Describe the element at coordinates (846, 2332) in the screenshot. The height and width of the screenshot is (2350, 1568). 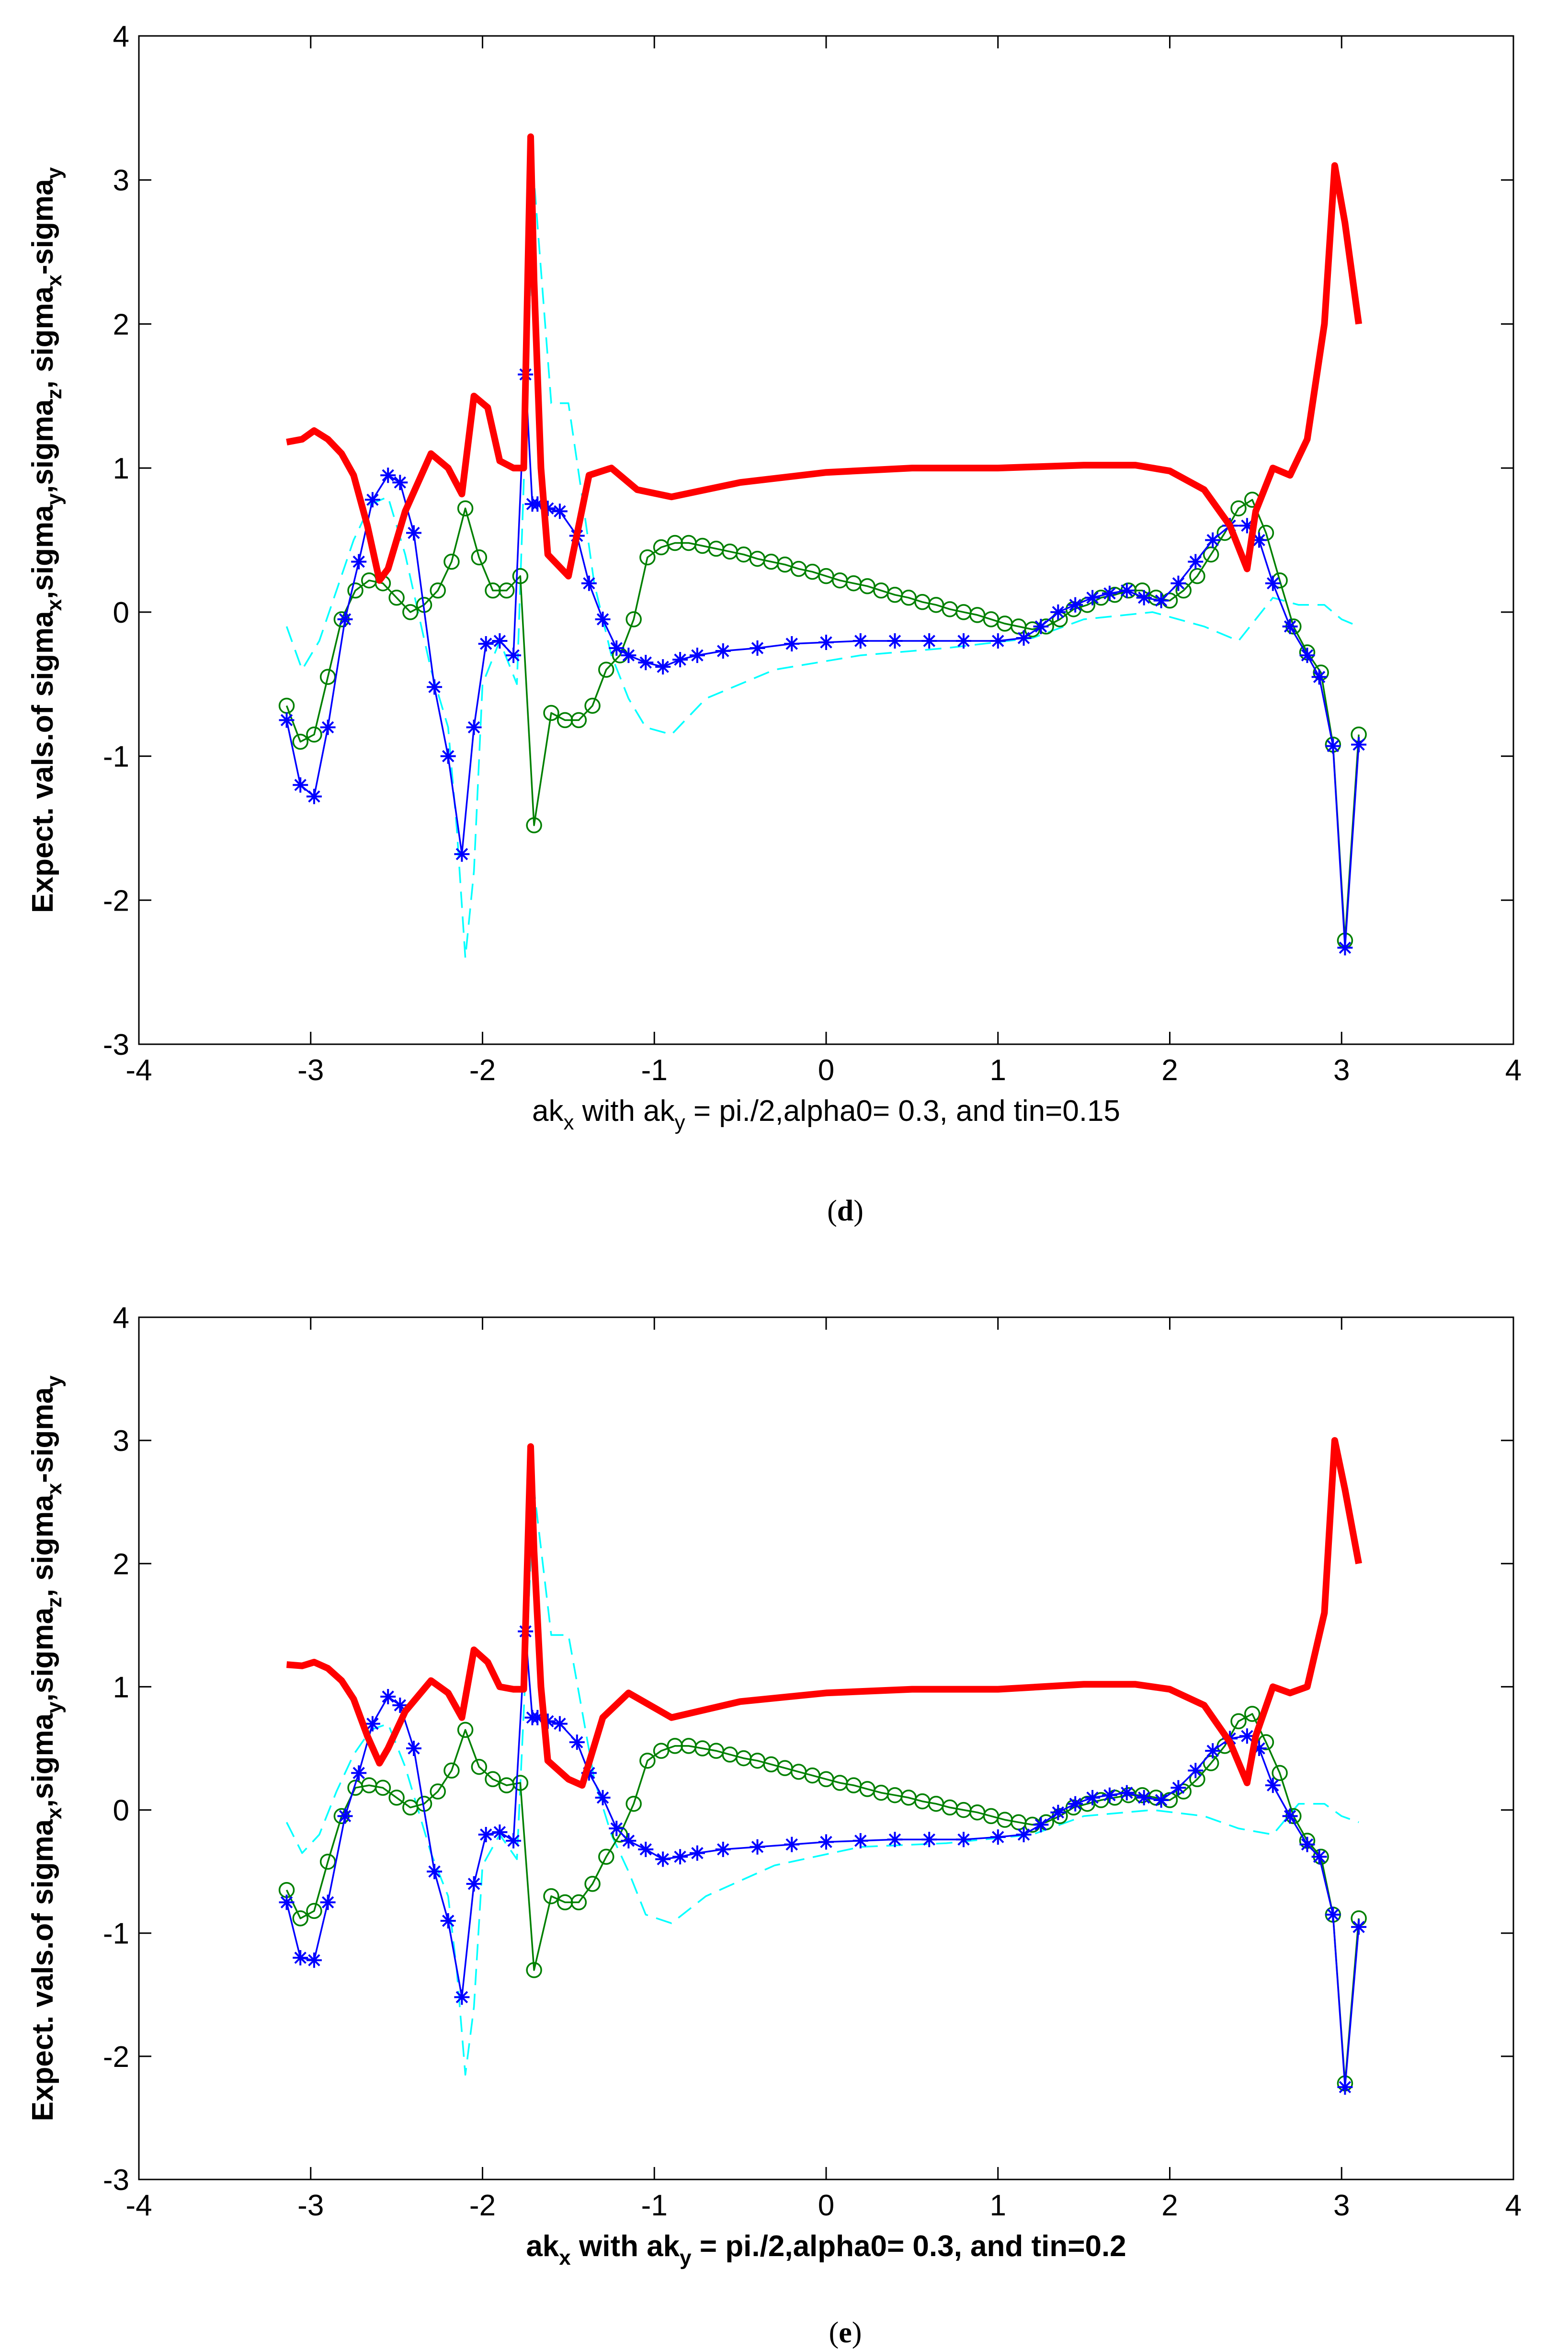
I see `panel-caption: (e)` at that location.